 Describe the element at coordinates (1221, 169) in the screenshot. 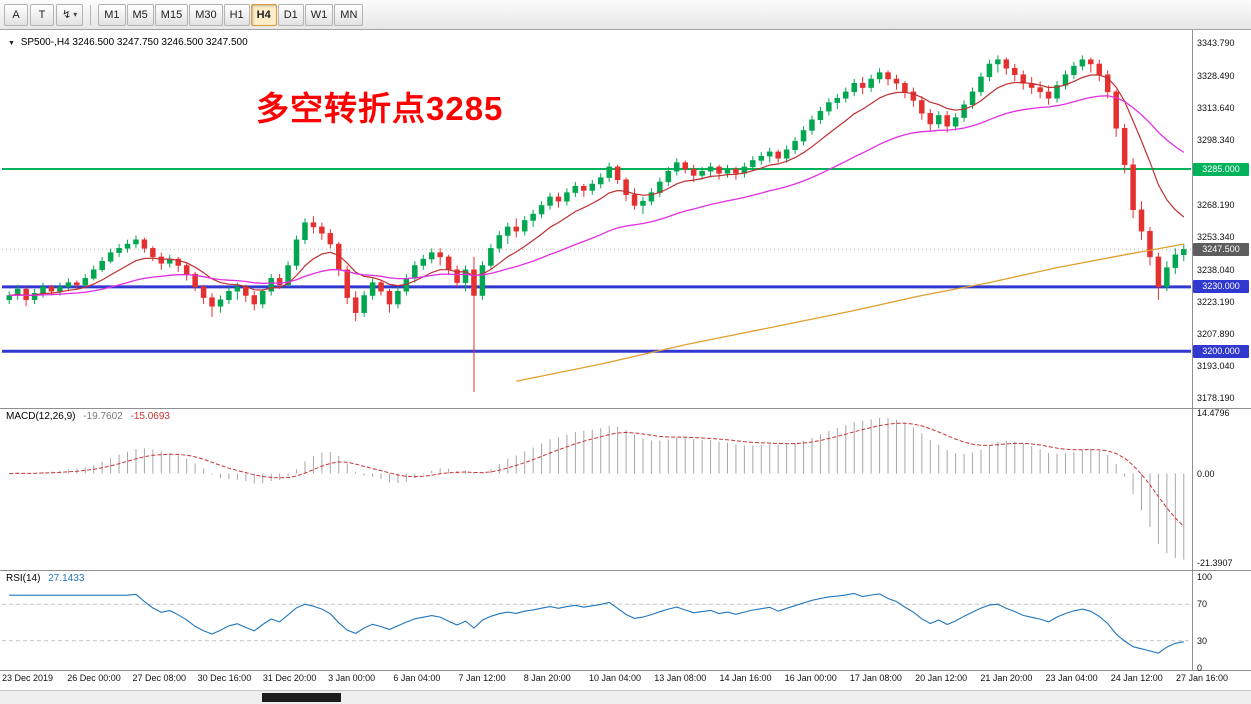

I see `price-level-badge: 3285.000` at that location.